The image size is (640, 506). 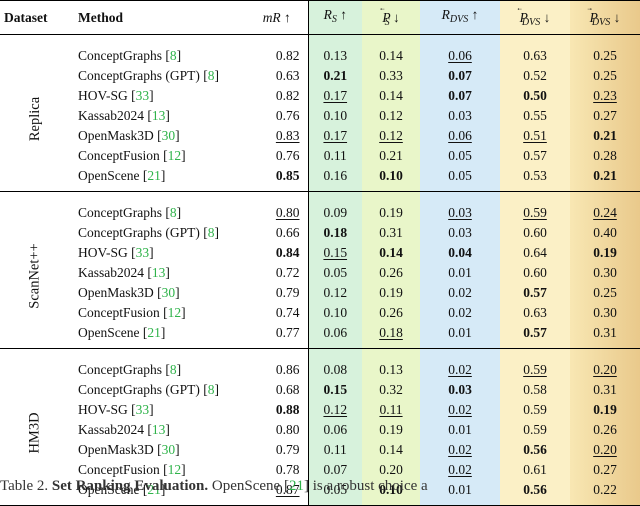 What do you see at coordinates (605, 470) in the screenshot?
I see `cell-pd2: 0.27` at bounding box center [605, 470].